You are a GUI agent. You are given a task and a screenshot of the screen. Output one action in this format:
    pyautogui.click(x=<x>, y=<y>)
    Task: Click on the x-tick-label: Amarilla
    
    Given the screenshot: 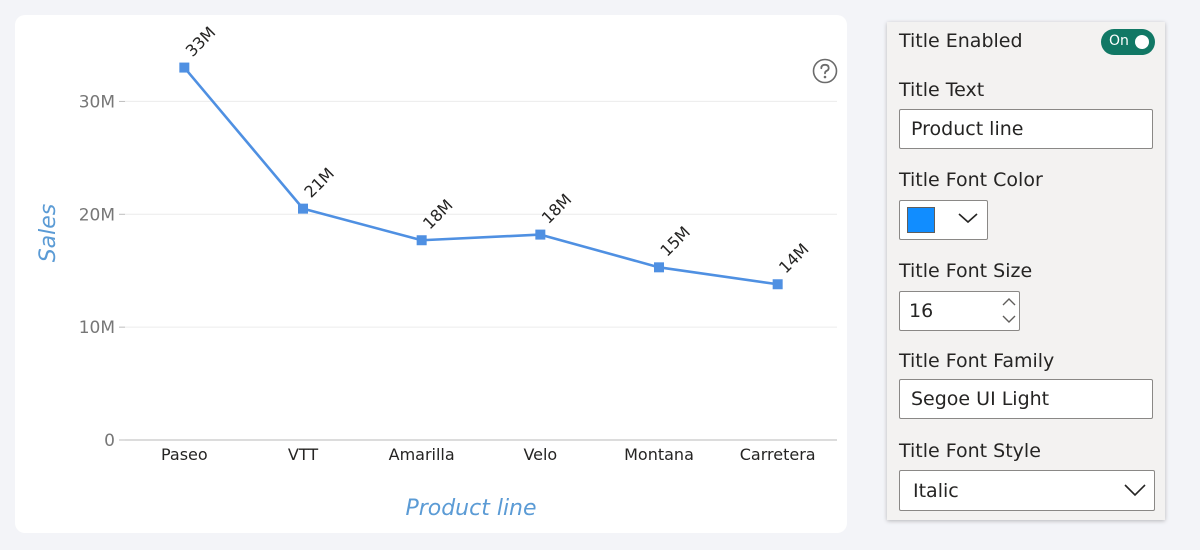 What is the action you would take?
    pyautogui.click(x=422, y=454)
    